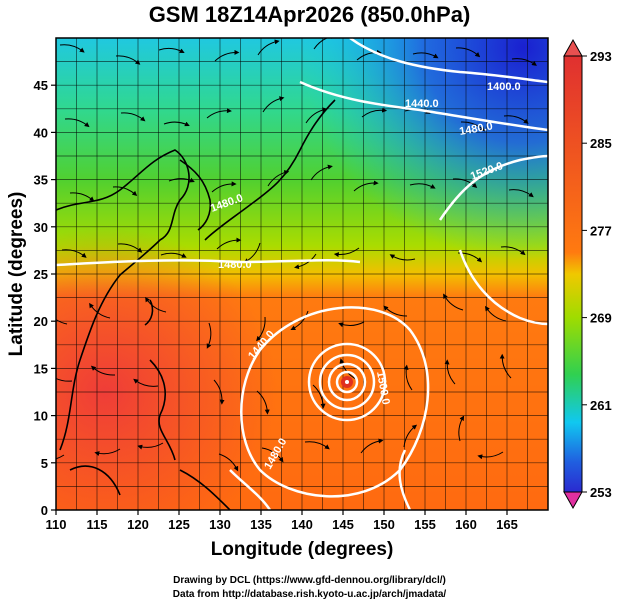 The height and width of the screenshot is (605, 619). Describe the element at coordinates (343, 524) in the screenshot. I see `x-tick-label: 145` at that location.